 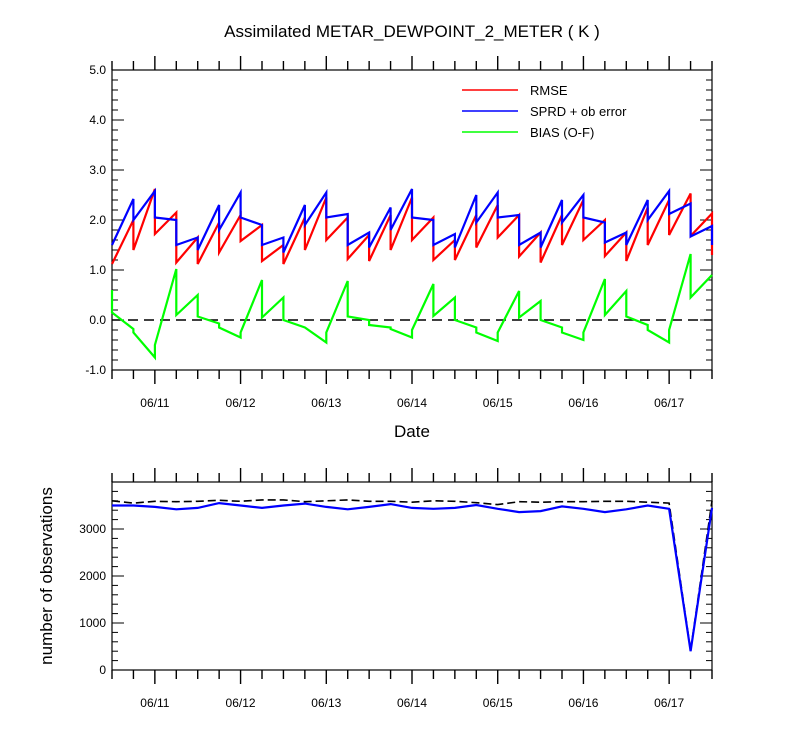 What do you see at coordinates (578, 111) in the screenshot?
I see `legend-label-sprd: SPRD + ob error` at bounding box center [578, 111].